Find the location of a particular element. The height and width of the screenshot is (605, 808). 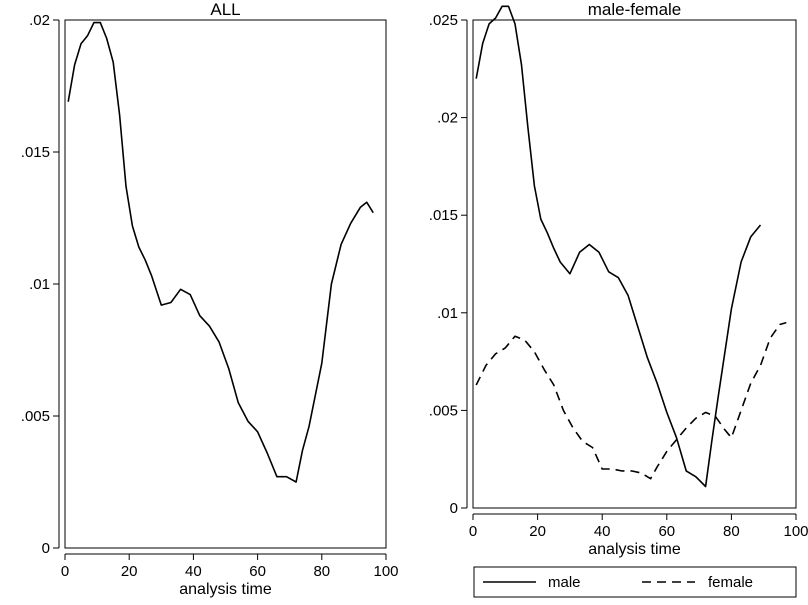

legend-label-male: male is located at coordinates (564, 582).